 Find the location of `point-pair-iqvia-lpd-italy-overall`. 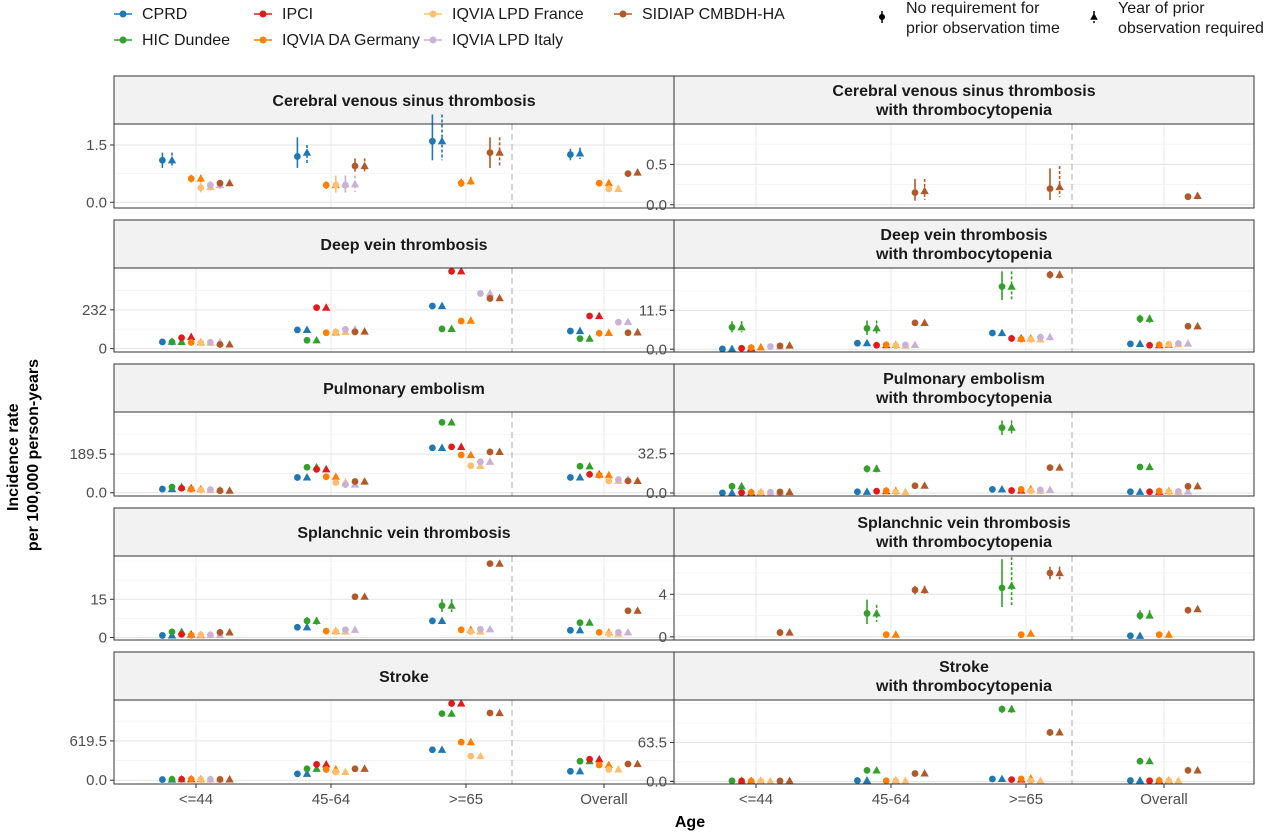

point-pair-iqvia-lpd-italy-overall is located at coordinates (624, 321).